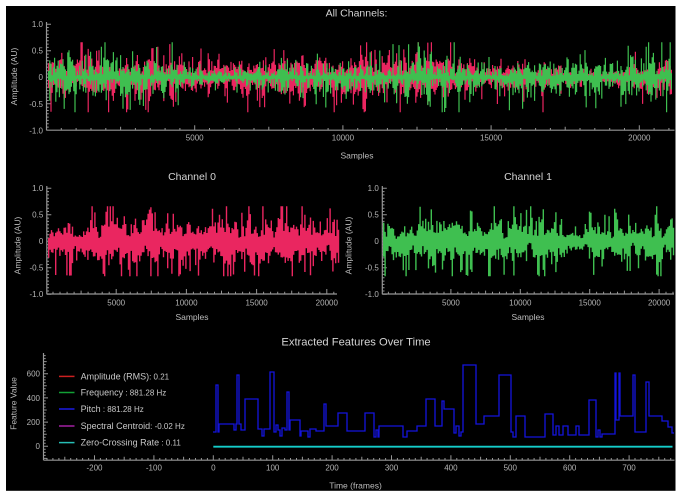  Describe the element at coordinates (392, 468) in the screenshot. I see `svg-text: 300` at that location.